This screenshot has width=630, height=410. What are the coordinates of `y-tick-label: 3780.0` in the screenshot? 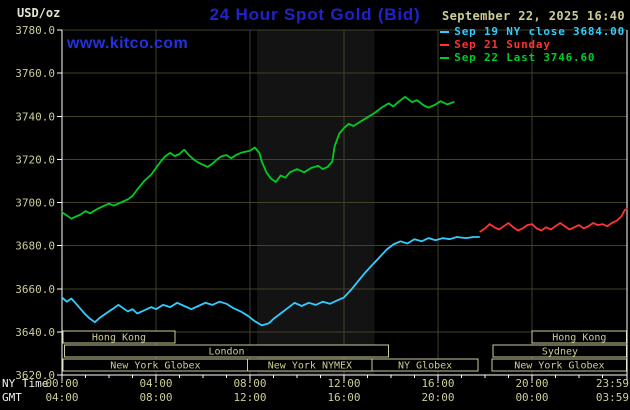 It's located at (35, 30).